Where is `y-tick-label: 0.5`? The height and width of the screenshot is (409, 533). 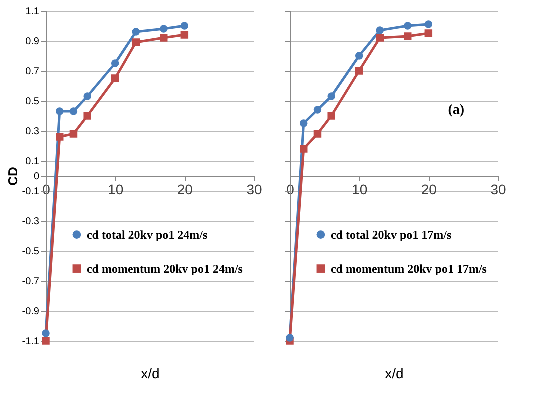
y-tick-label: 0.5 is located at coordinates (33, 102).